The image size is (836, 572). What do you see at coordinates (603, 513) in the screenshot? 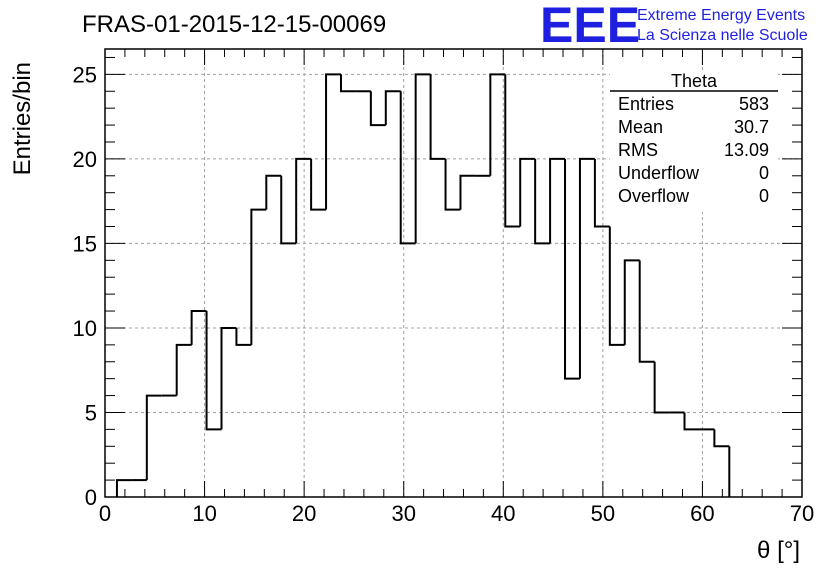
I see `x-tick-label: 50` at bounding box center [603, 513].